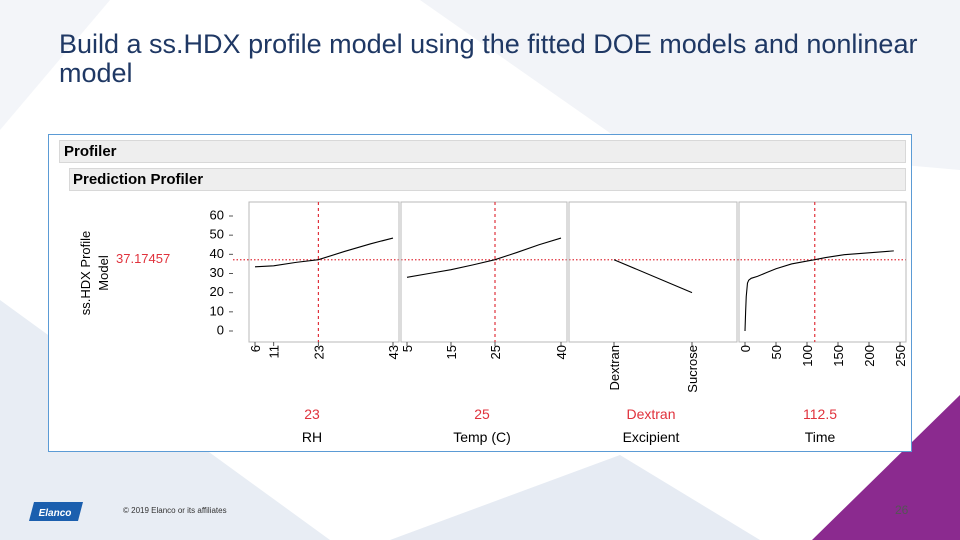 The height and width of the screenshot is (540, 960). Describe the element at coordinates (103, 273) in the screenshot. I see `y-axis-label-line2: Model` at that location.